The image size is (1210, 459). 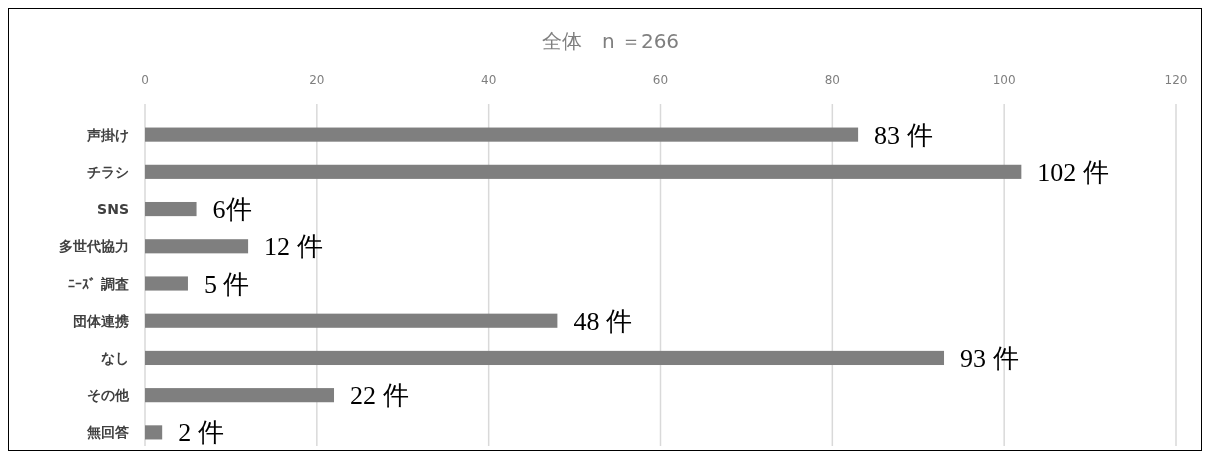 I want to click on y-tick-label: SNS, so click(x=113, y=209).